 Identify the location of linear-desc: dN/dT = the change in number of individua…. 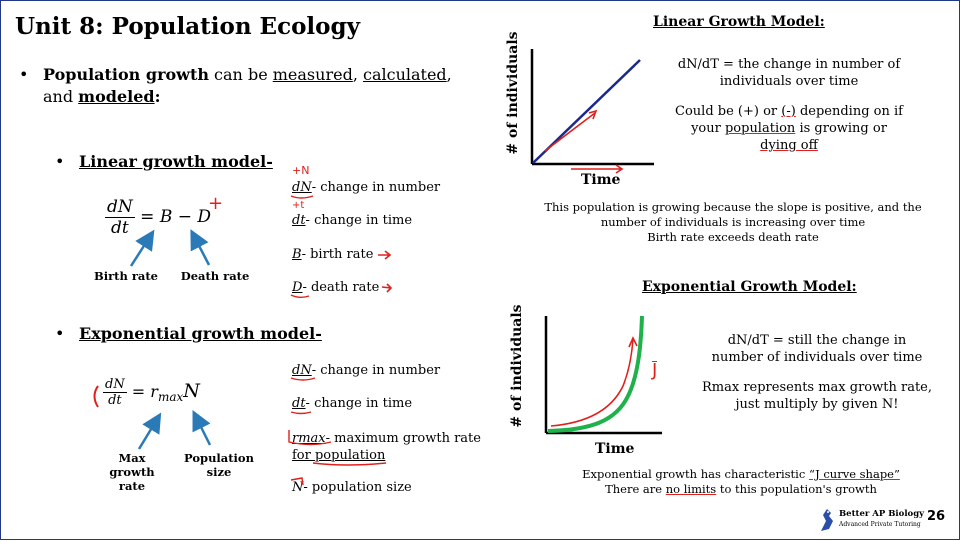
(789, 105).